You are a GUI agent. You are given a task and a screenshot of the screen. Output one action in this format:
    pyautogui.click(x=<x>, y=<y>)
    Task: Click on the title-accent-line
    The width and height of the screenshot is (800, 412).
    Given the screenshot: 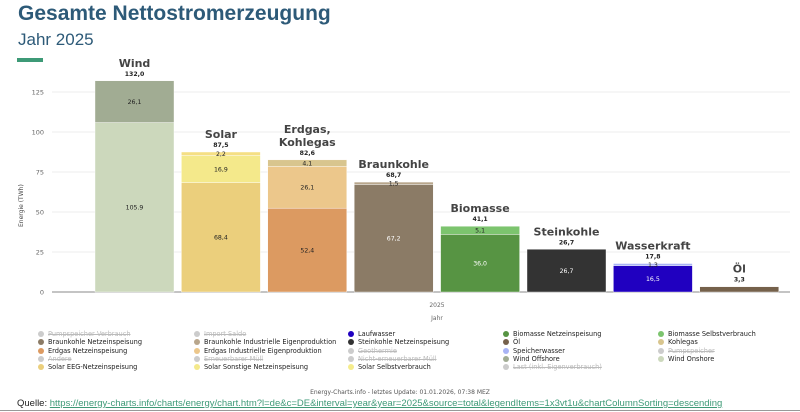 What is the action you would take?
    pyautogui.click(x=30, y=60)
    